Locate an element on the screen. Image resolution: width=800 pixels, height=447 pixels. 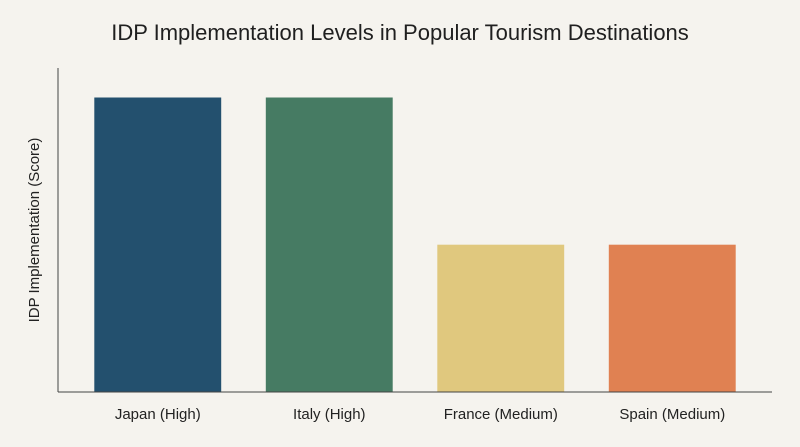
y-axis-label: IDP Implementation (Score) is located at coordinates (34, 230).